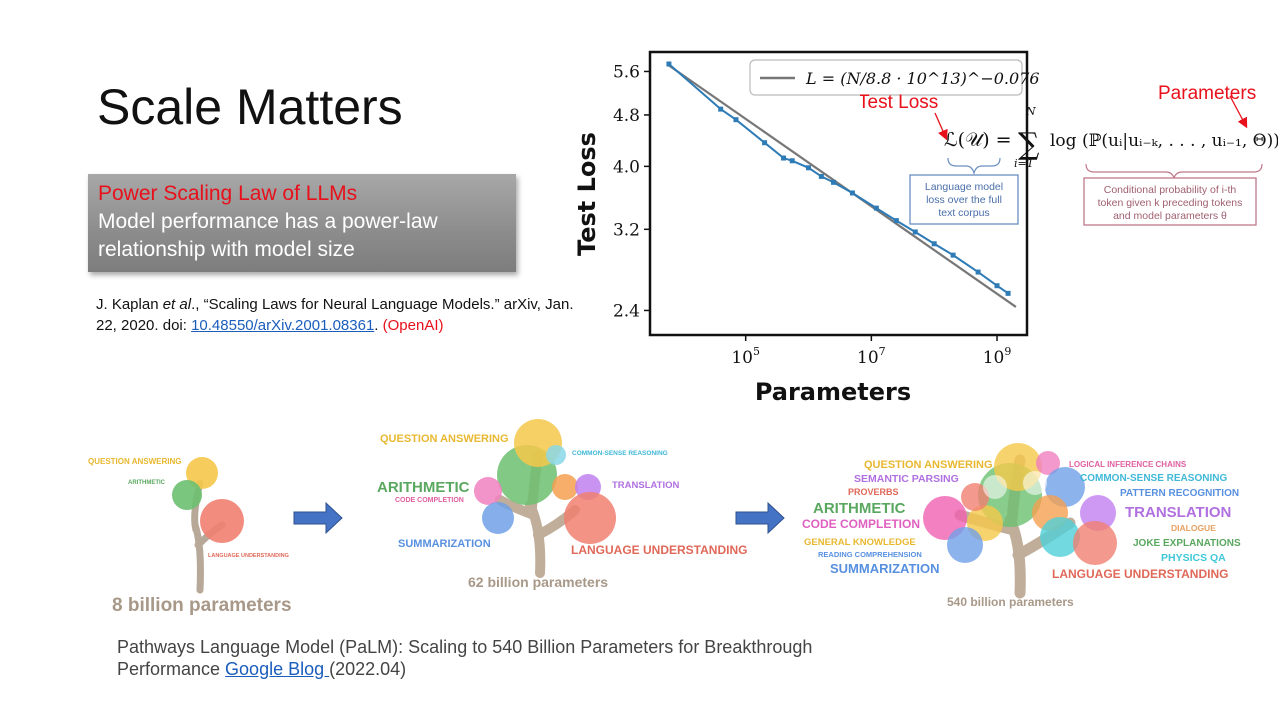 This screenshot has height=720, width=1280. What do you see at coordinates (626, 167) in the screenshot?
I see `y-tick-label: 4.0` at bounding box center [626, 167].